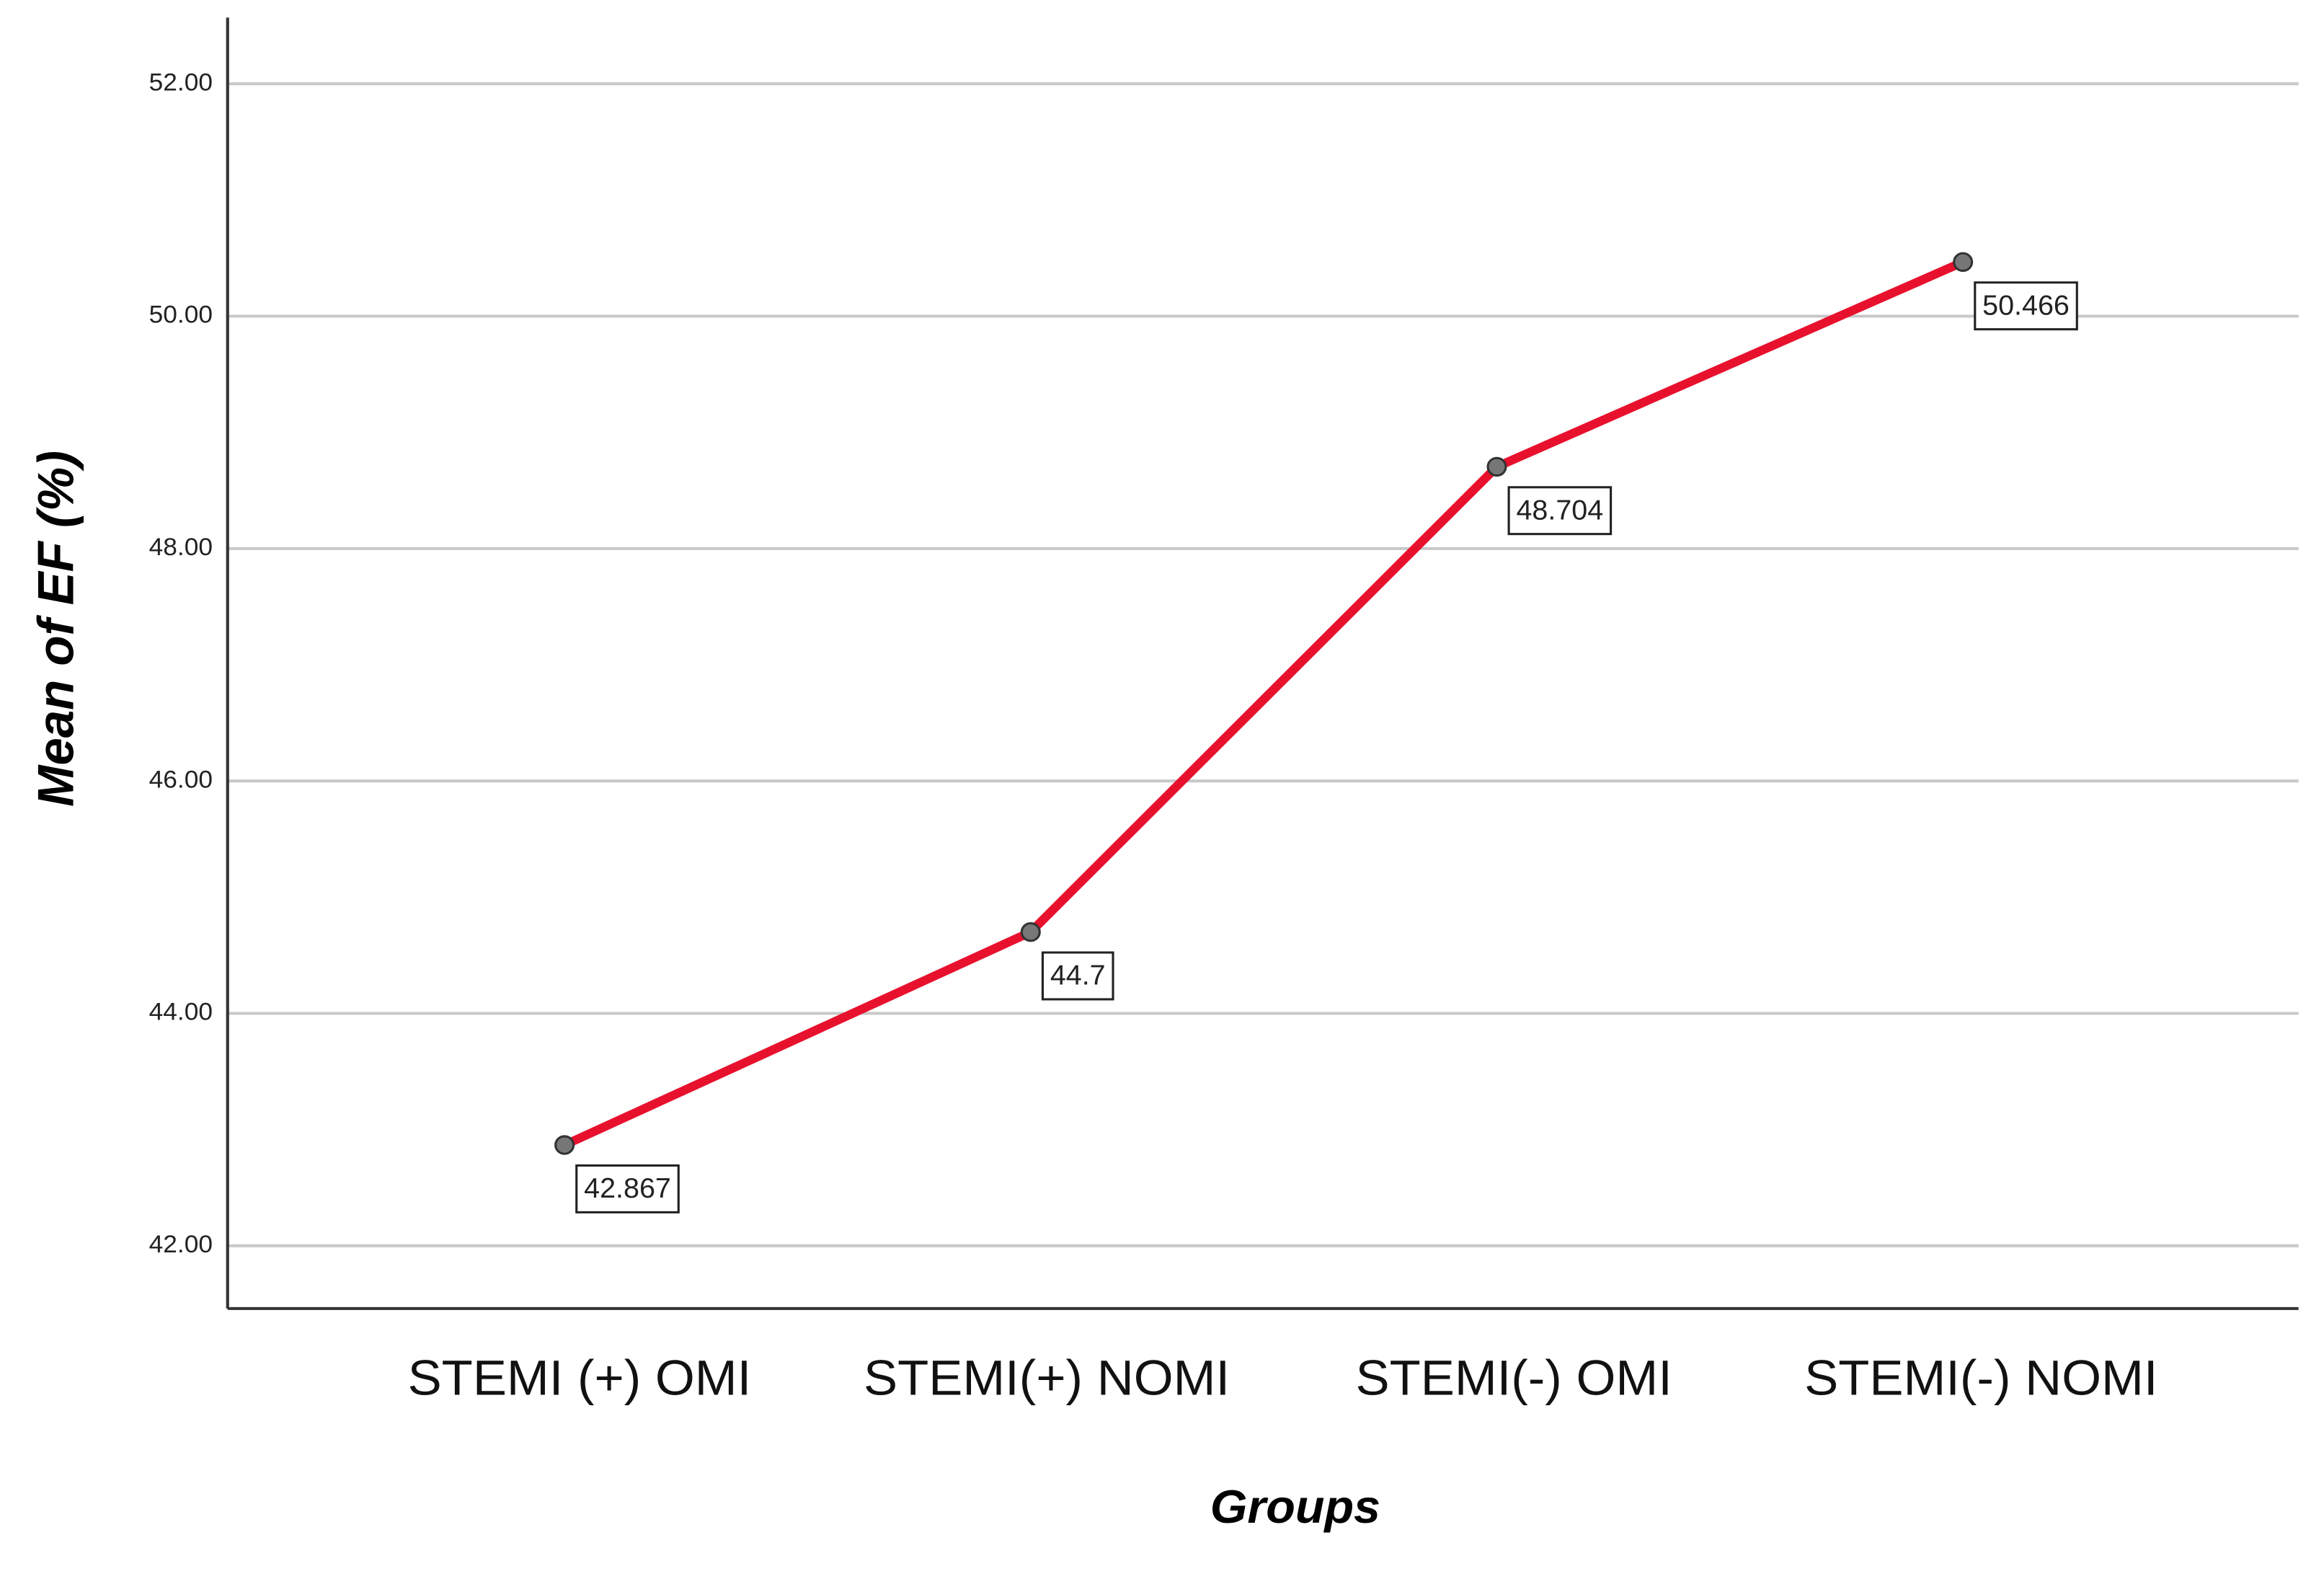  I want to click on data-label: 48.704, so click(1559, 510).